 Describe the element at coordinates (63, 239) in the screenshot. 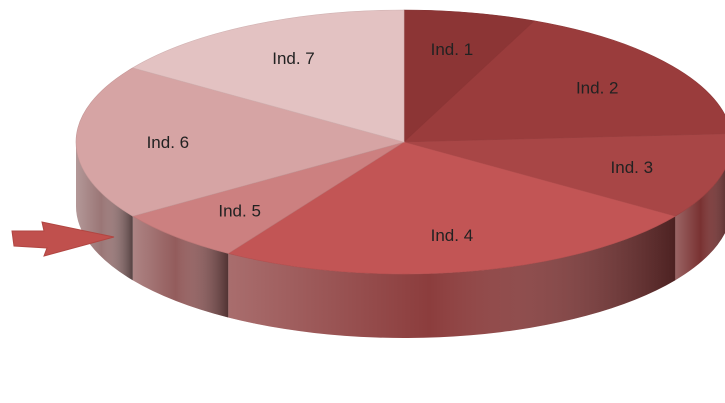

I see `arrow-annotation` at that location.